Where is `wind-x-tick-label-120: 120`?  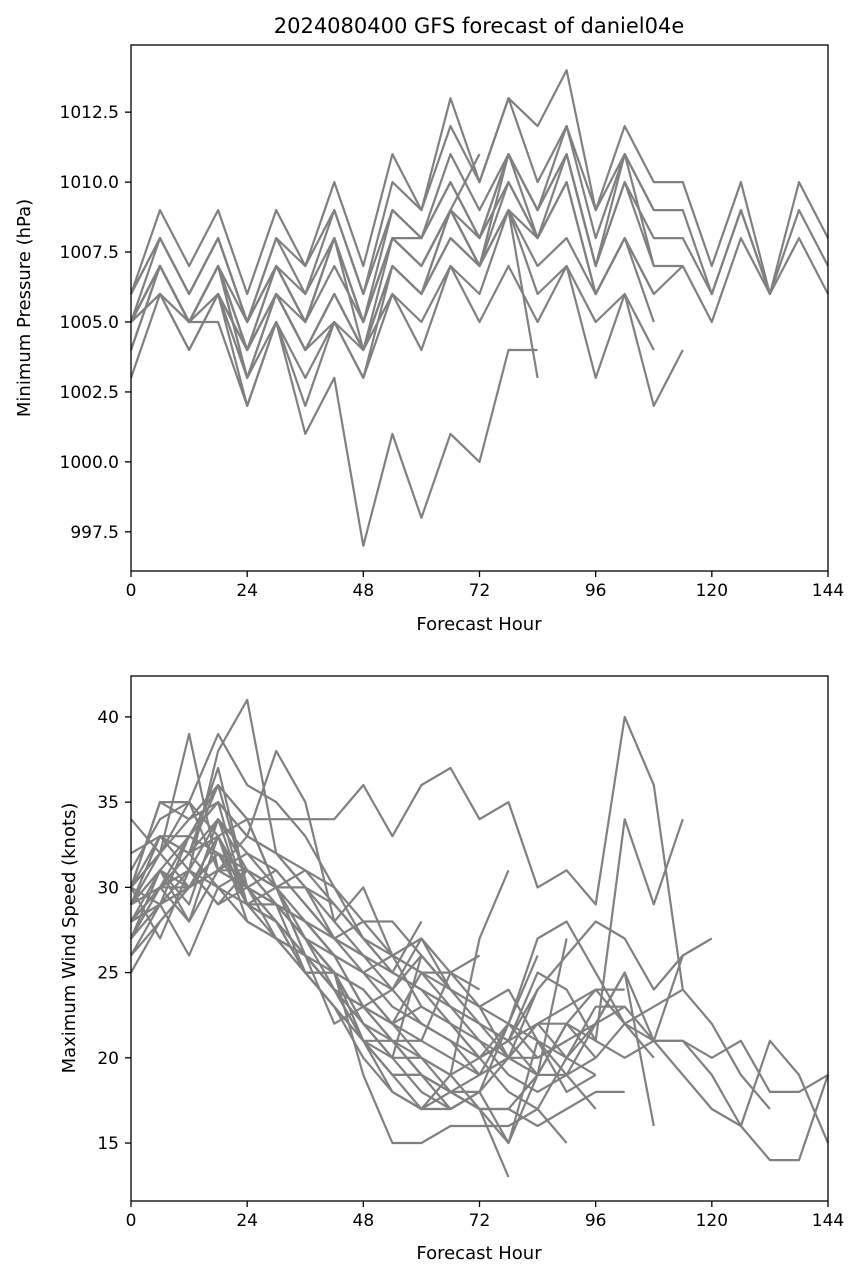 wind-x-tick-label-120: 120 is located at coordinates (712, 1221).